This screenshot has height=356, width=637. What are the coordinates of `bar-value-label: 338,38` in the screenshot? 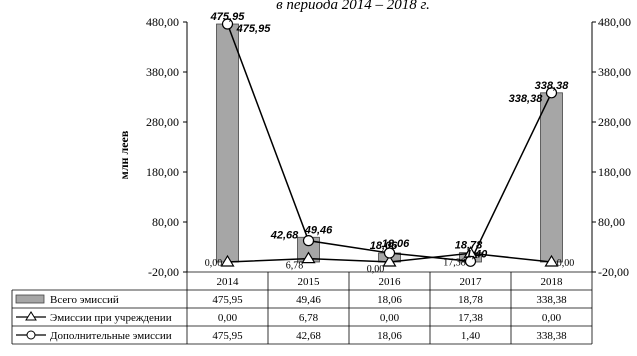 It's located at (552, 86).